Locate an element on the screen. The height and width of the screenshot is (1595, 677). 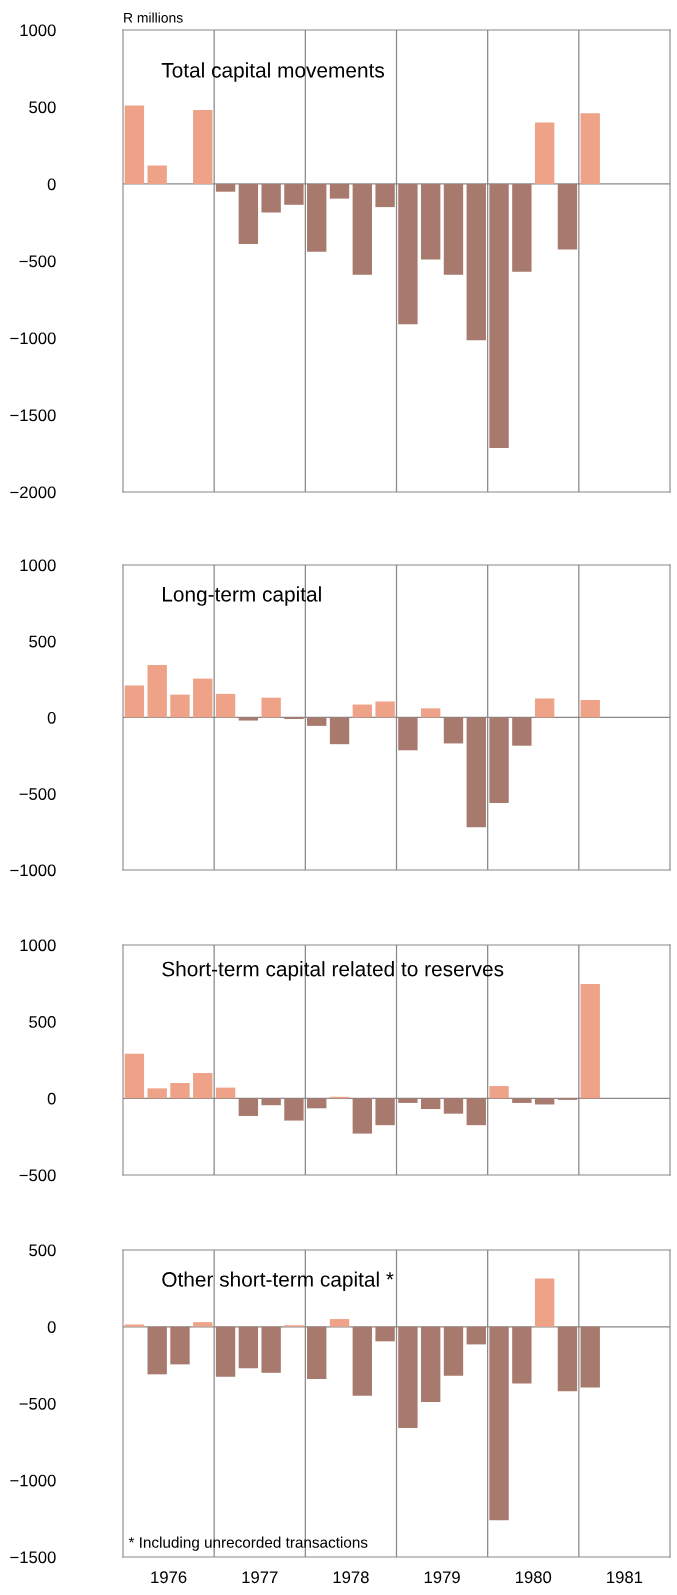
x-tick-label: 1980 is located at coordinates (533, 1577).